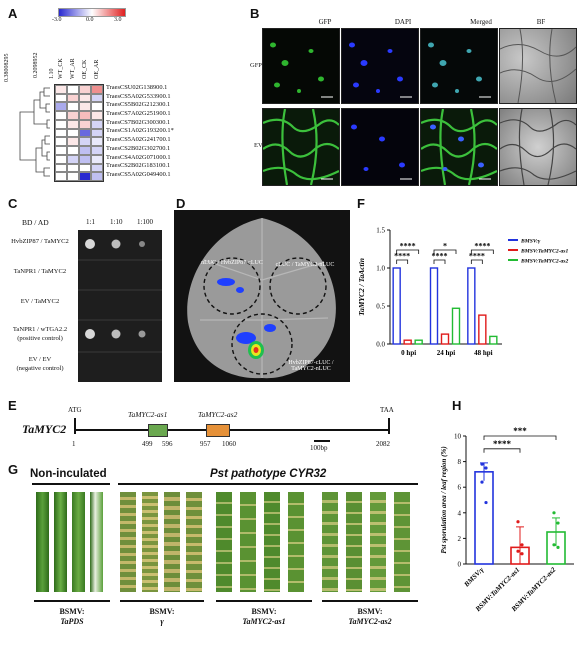  What do you see at coordinates (13, 203) in the screenshot?
I see `panel-label-c: C` at bounding box center [13, 203].